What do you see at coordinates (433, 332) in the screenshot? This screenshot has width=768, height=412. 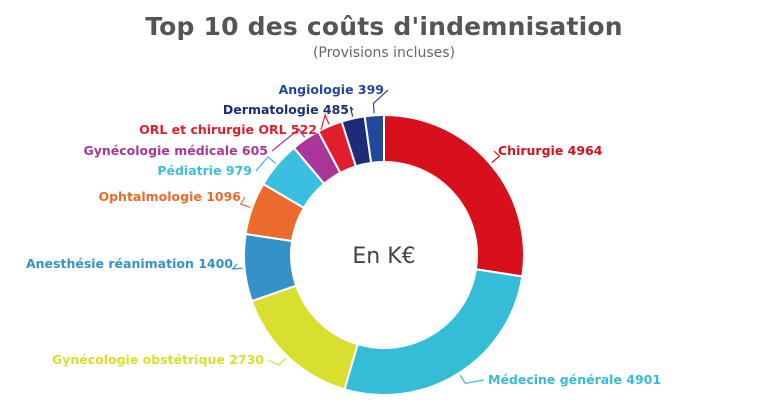 I see `slice-m-decine-g-n-rale` at bounding box center [433, 332].